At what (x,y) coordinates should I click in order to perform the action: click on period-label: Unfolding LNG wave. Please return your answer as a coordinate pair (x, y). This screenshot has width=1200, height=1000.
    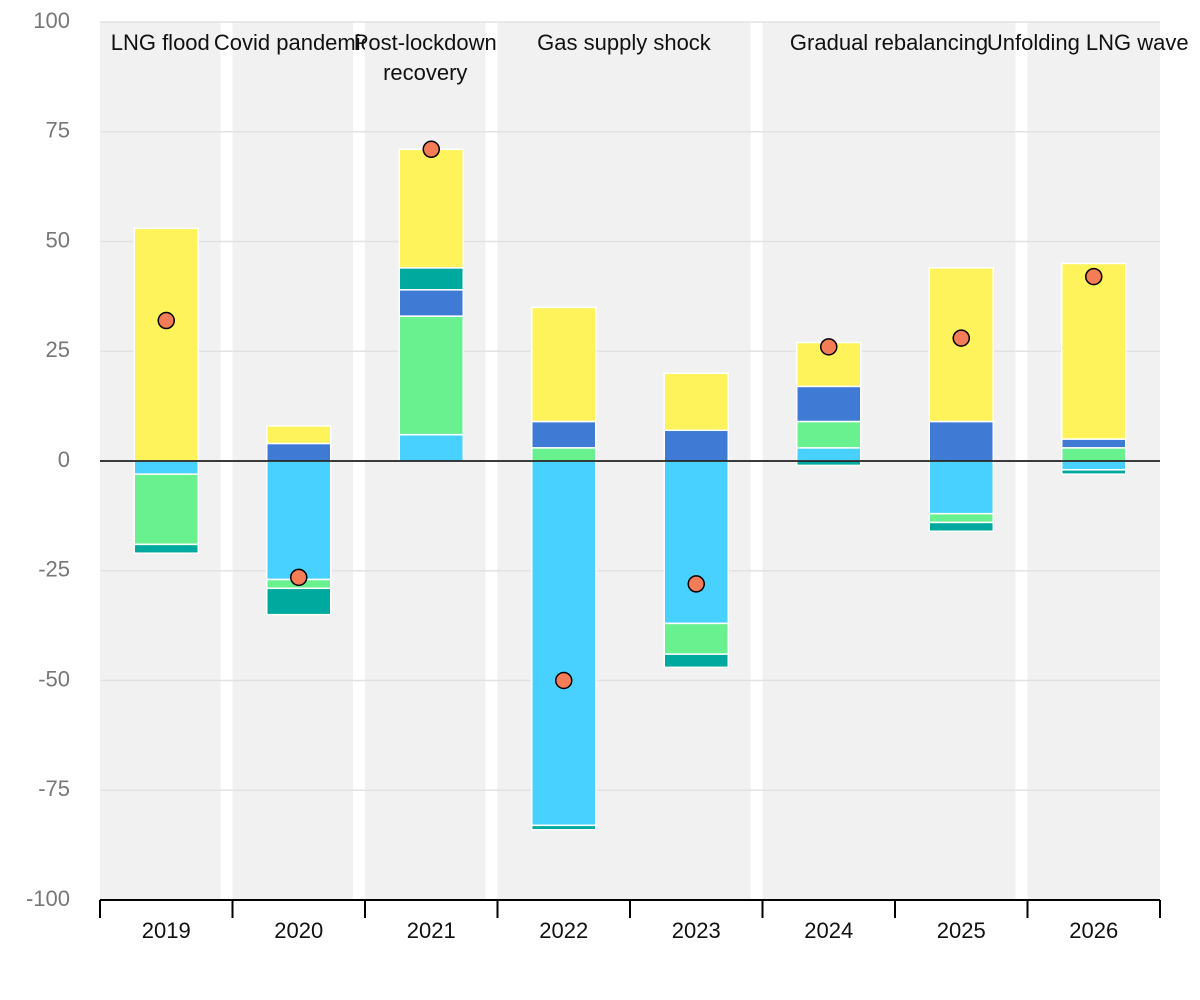
    Looking at the image, I should click on (1088, 42).